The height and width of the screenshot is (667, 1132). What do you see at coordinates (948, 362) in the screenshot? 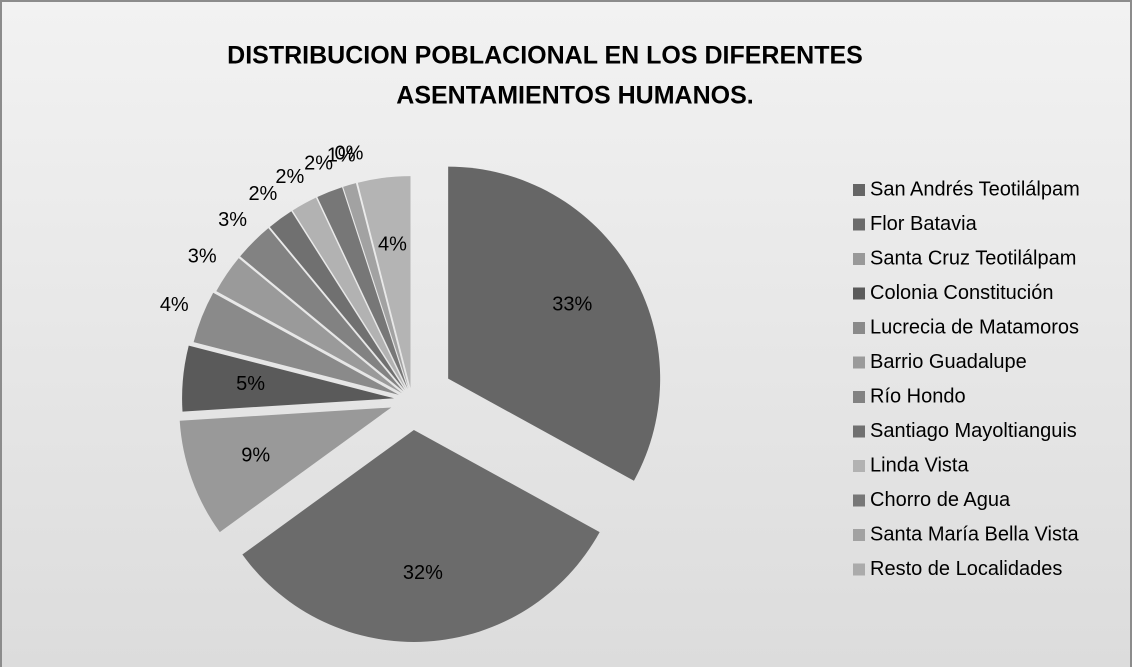
I see `legend-label: Barrio Guadalupe` at bounding box center [948, 362].